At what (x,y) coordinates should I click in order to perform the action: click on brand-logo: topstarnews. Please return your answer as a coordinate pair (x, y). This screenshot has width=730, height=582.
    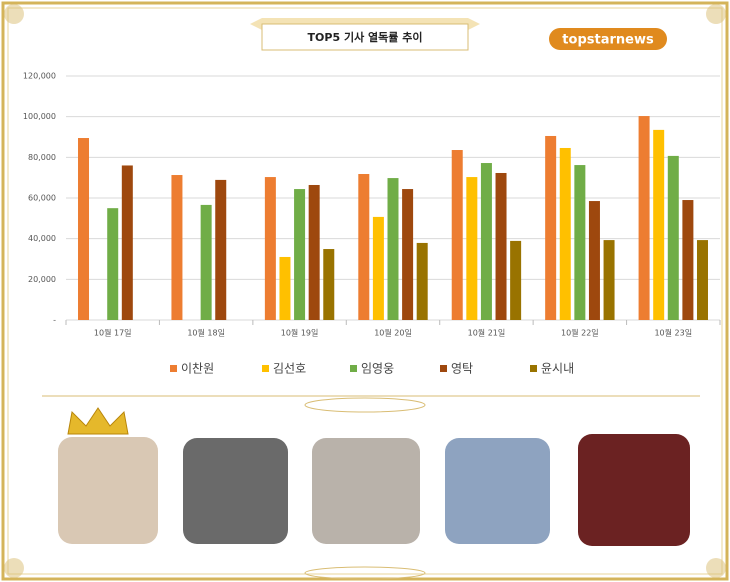
    Looking at the image, I should click on (608, 40).